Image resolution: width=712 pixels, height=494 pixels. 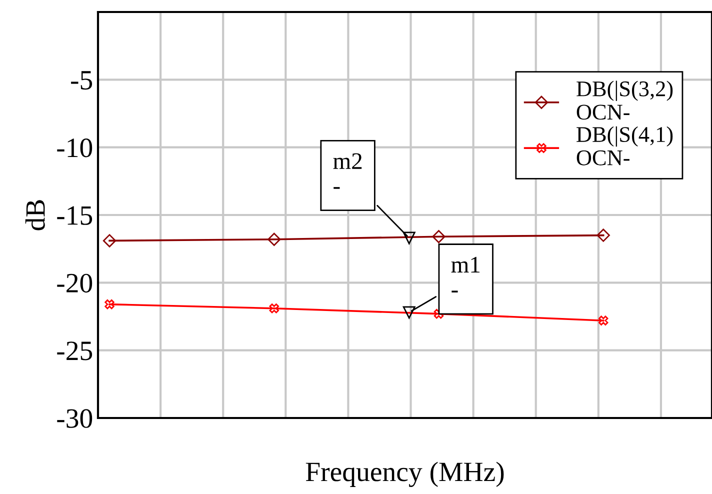 I want to click on y-tick-label: -10, so click(x=74, y=148).